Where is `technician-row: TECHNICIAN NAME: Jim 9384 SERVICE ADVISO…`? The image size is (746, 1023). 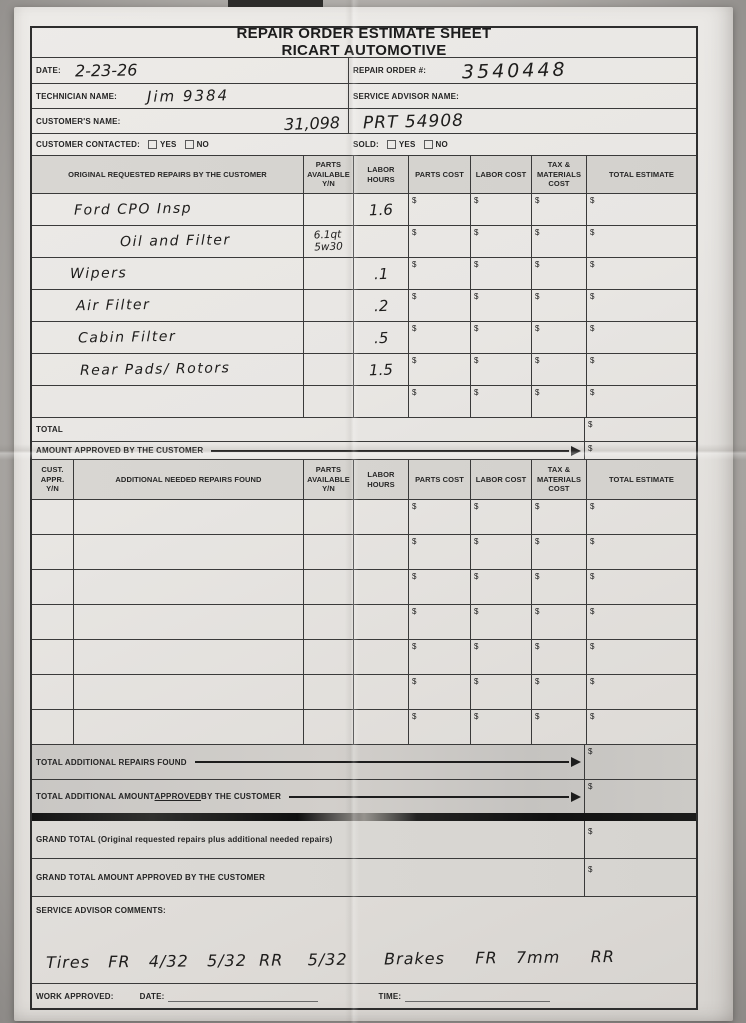 technician-row: TECHNICIAN NAME: Jim 9384 SERVICE ADVISO… is located at coordinates (364, 96).